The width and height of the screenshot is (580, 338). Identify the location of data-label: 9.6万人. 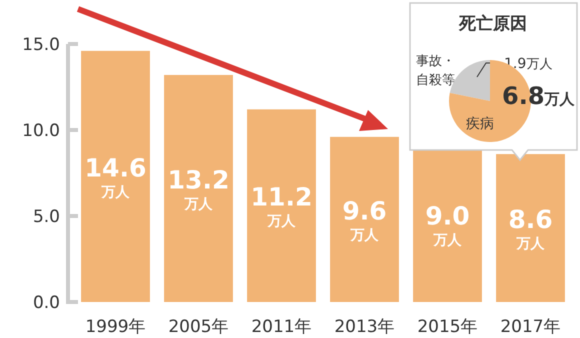
(364, 220).